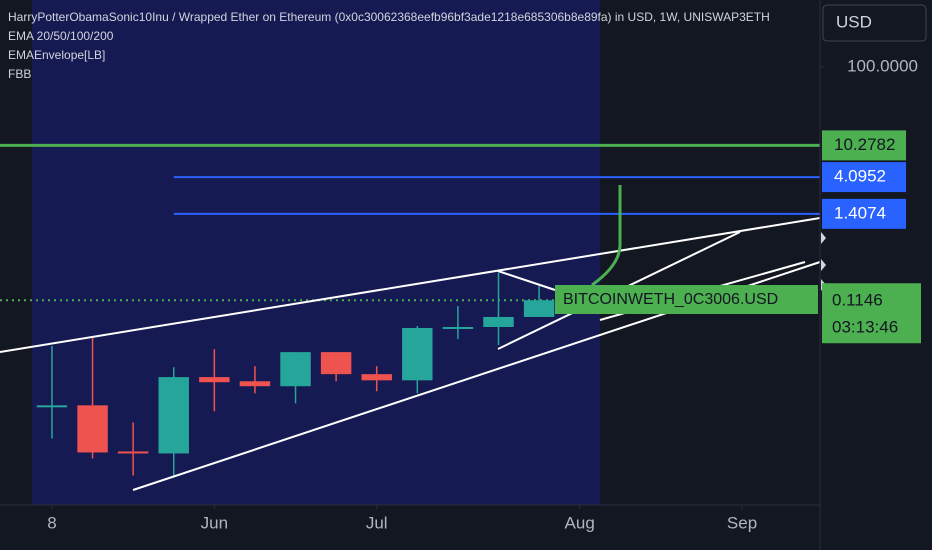  What do you see at coordinates (871, 313) in the screenshot?
I see `last-price-tag` at bounding box center [871, 313].